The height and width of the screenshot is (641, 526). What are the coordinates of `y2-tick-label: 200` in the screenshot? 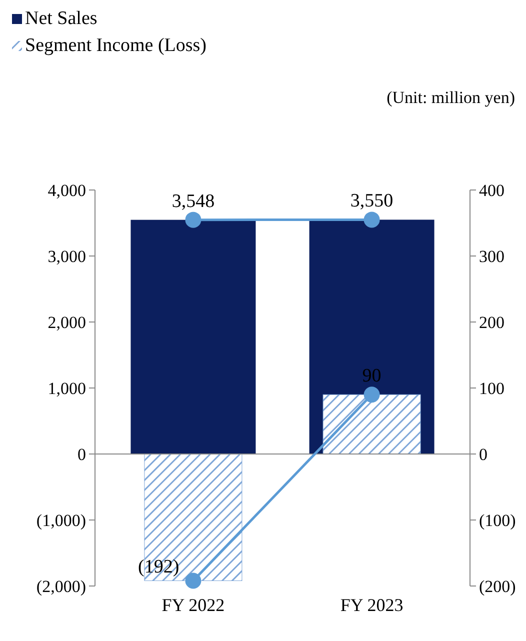 It's located at (491, 322).